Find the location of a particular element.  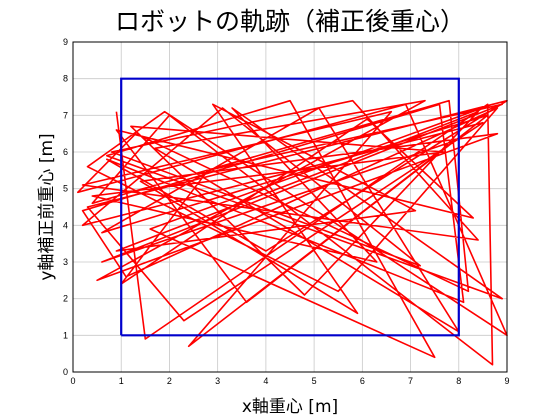

y-tick-label: 2 is located at coordinates (65, 299).